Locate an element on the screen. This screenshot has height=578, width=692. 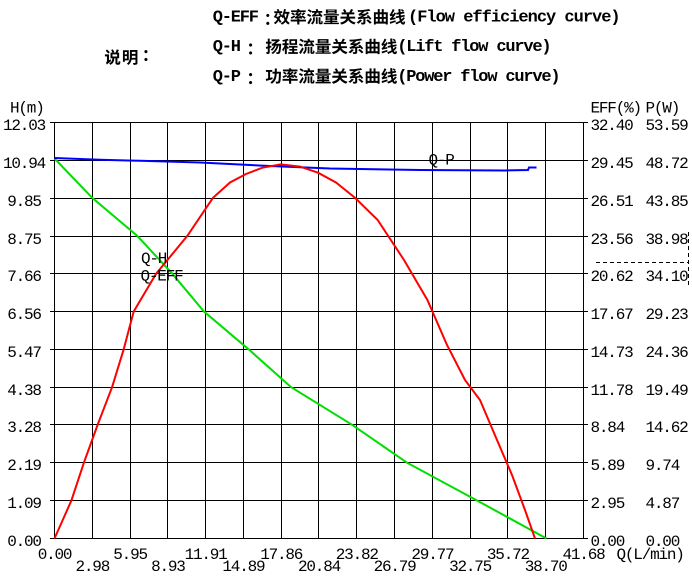
svg-text: (Flow efficiency curve) is located at coordinates (514, 18).